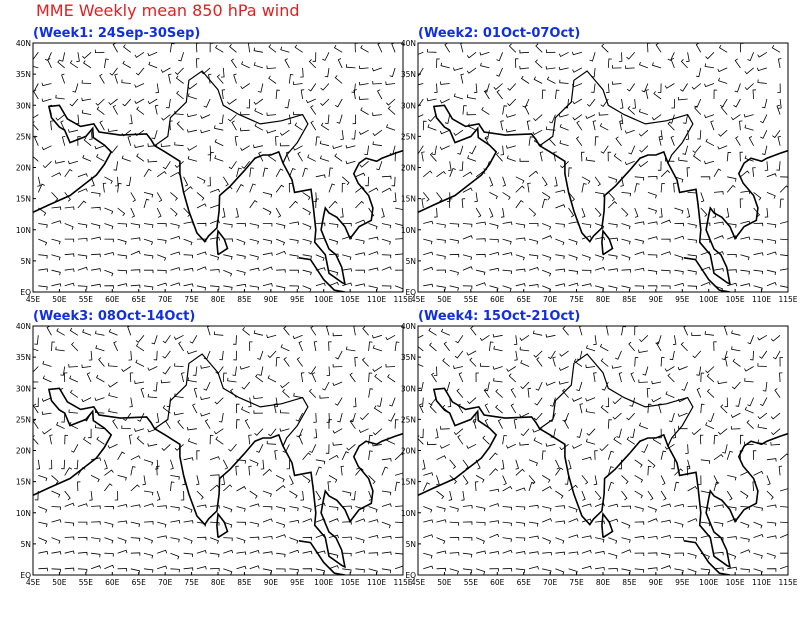 This screenshot has height=618, width=800. Describe the element at coordinates (23, 357) in the screenshot. I see `y-tick-label: 35N` at that location.